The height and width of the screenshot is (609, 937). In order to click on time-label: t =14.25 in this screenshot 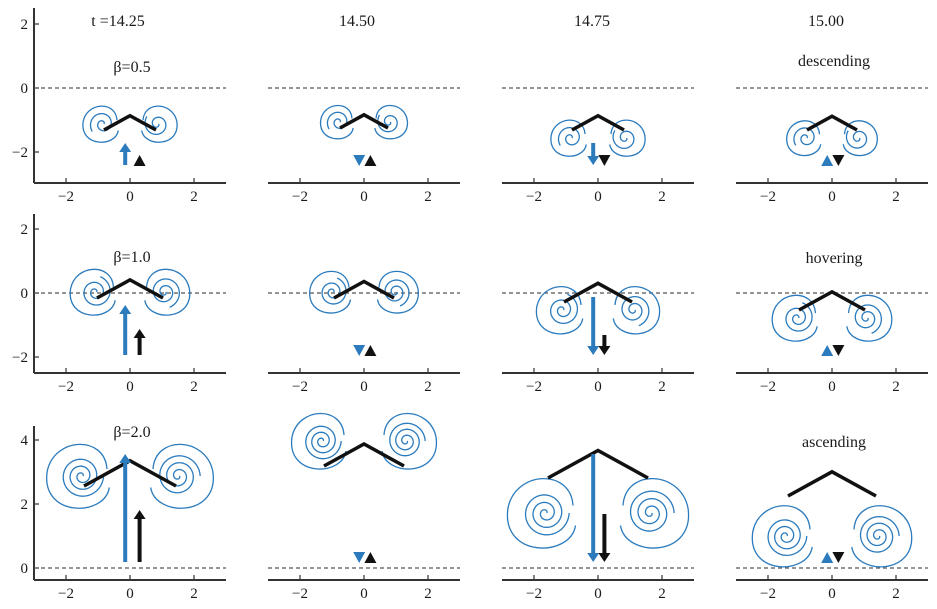, I will do `click(117, 21)`.